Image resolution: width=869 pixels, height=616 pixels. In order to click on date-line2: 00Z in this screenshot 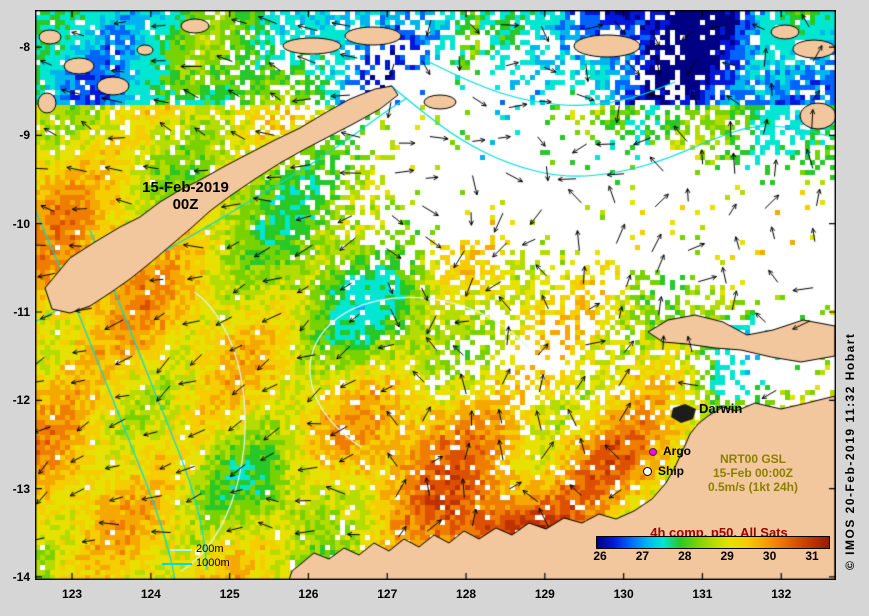, I will do `click(185, 204)`.